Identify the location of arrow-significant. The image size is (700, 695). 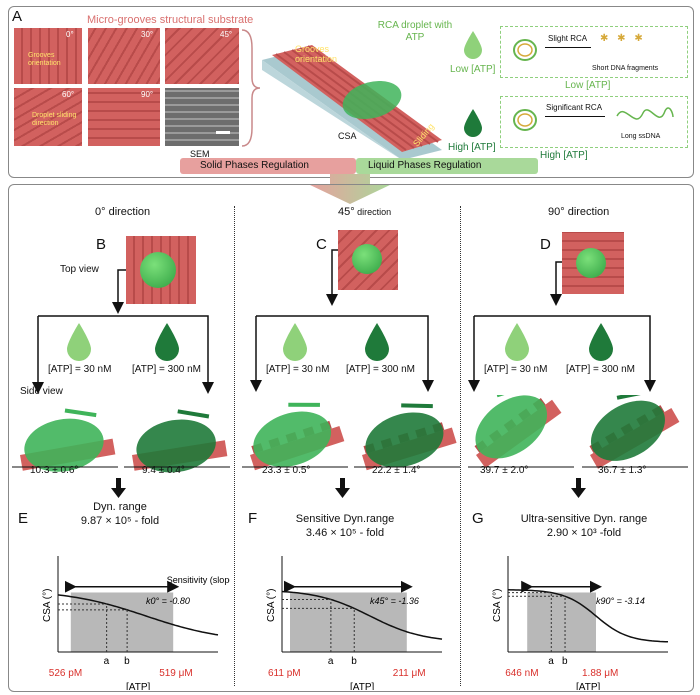
(575, 116).